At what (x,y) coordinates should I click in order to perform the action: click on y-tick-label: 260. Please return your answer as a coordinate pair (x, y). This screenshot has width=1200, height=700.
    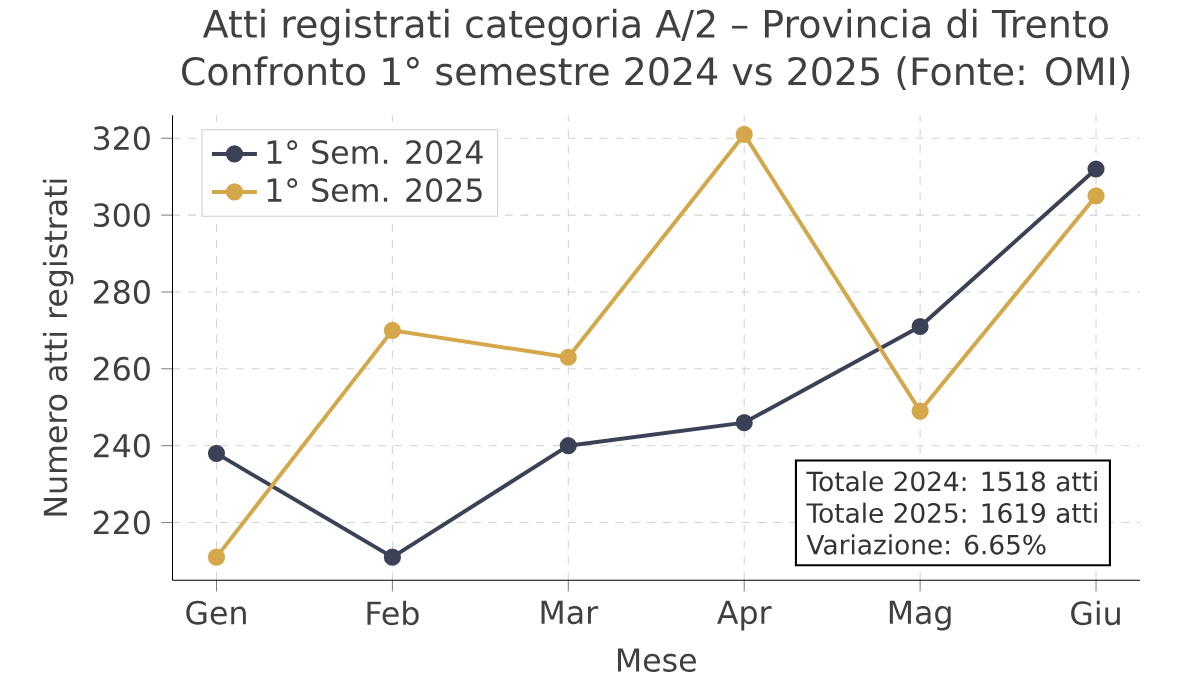
    Looking at the image, I should click on (121, 368).